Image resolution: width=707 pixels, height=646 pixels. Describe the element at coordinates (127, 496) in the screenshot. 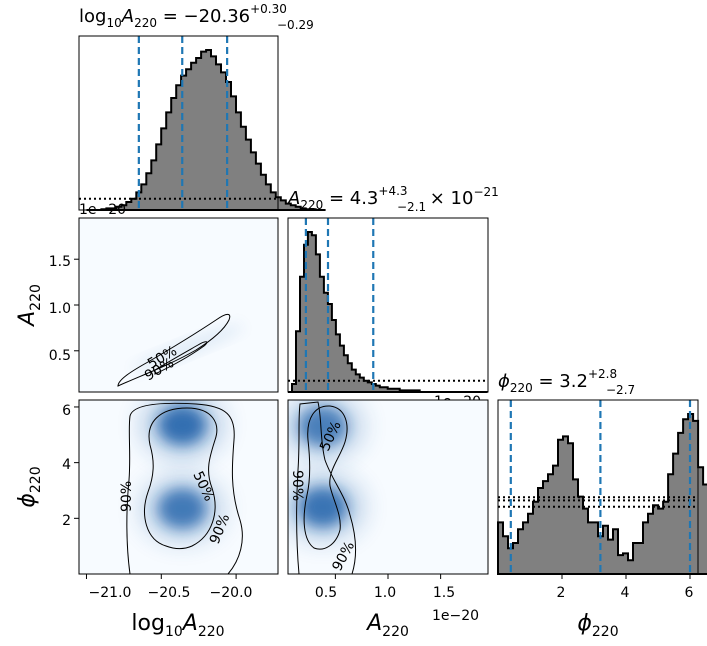

I see `contour-label-90-p31-left: 90%` at that location.